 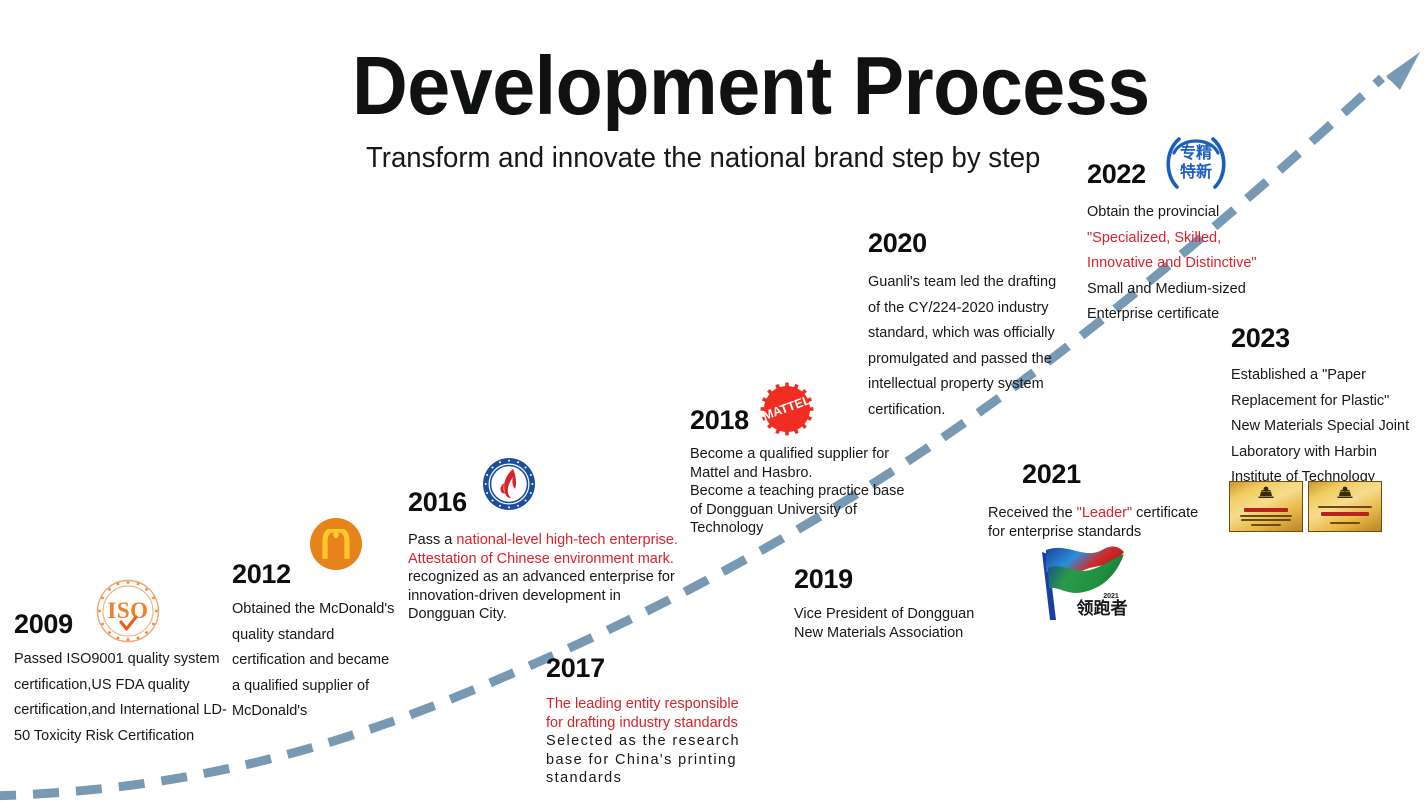 What do you see at coordinates (727, 528) in the screenshot?
I see `milestone-line: Technology` at bounding box center [727, 528].